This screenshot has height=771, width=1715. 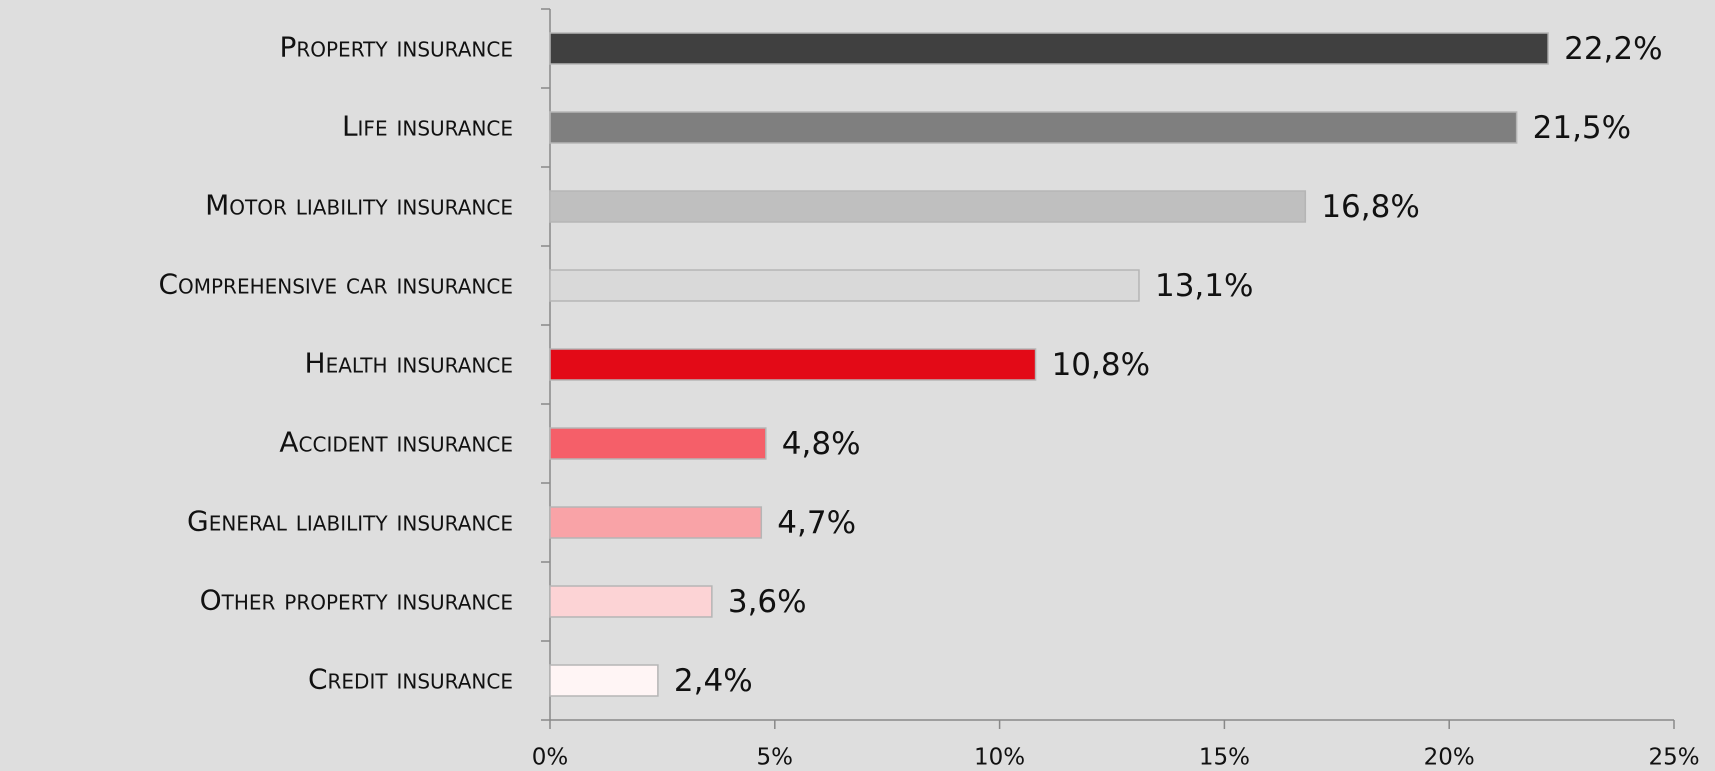 What do you see at coordinates (410, 679) in the screenshot?
I see `category-label: Credit insurance` at bounding box center [410, 679].